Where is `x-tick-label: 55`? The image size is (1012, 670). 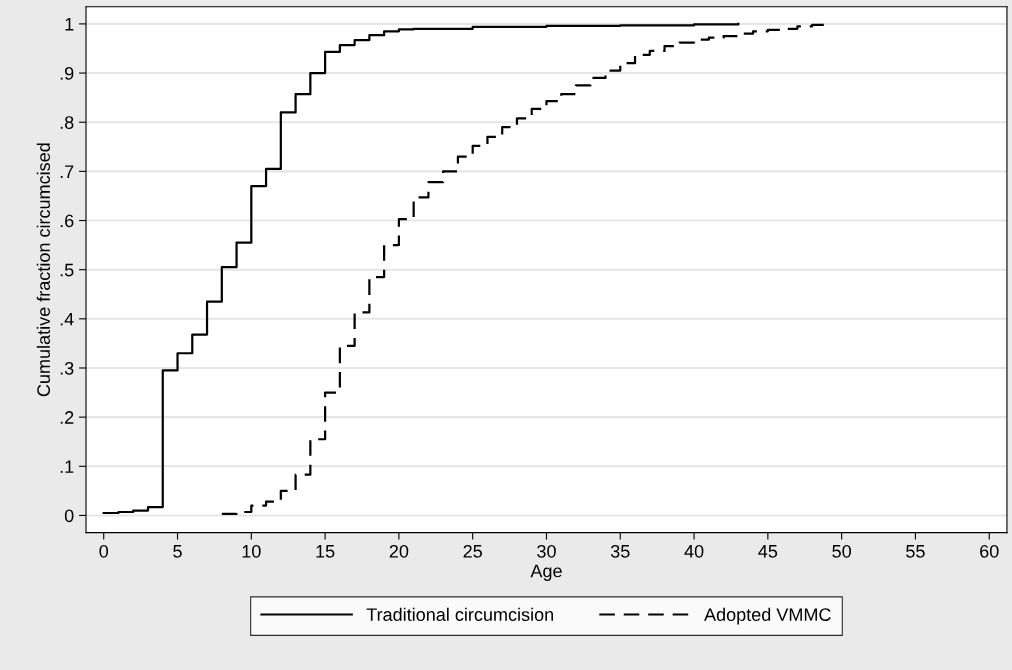
x-tick-label: 55 is located at coordinates (915, 551).